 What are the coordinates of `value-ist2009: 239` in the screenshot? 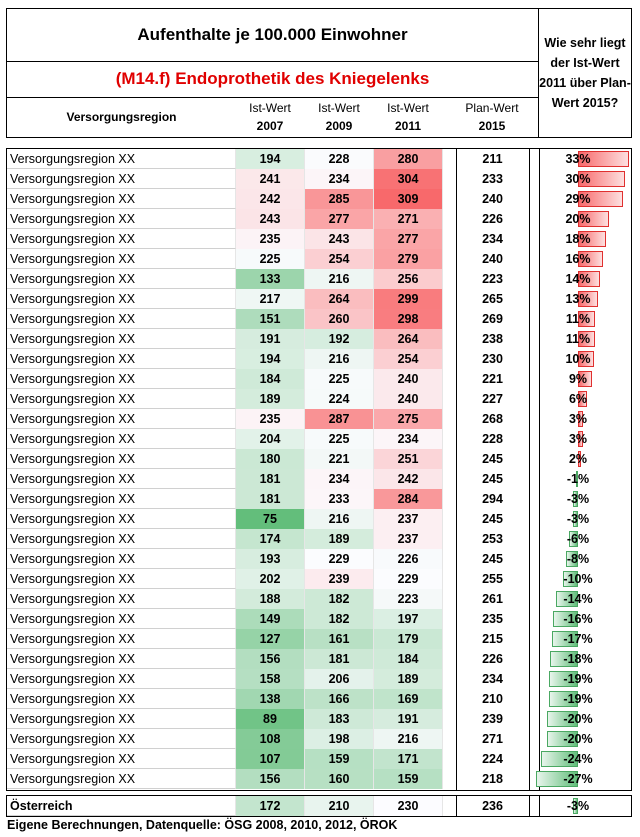 It's located at (339, 579).